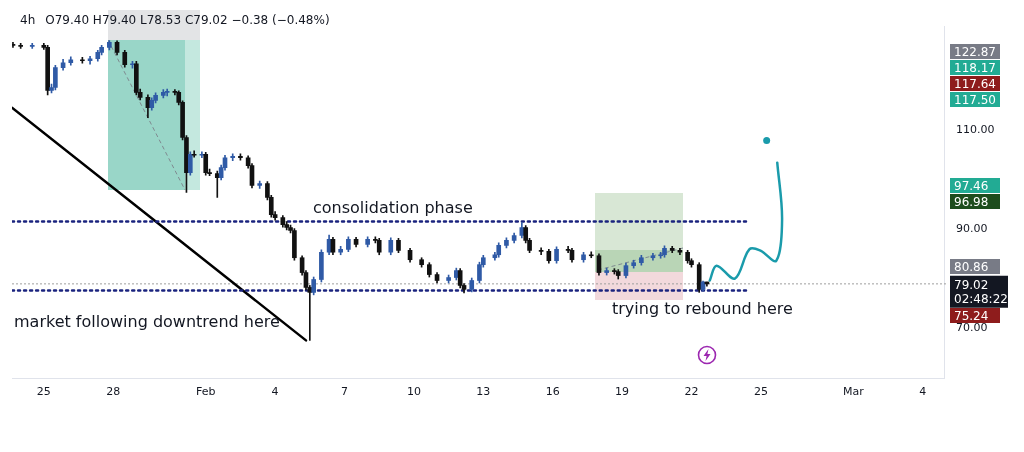  I want to click on y-tick-label: 70.00, so click(972, 328).